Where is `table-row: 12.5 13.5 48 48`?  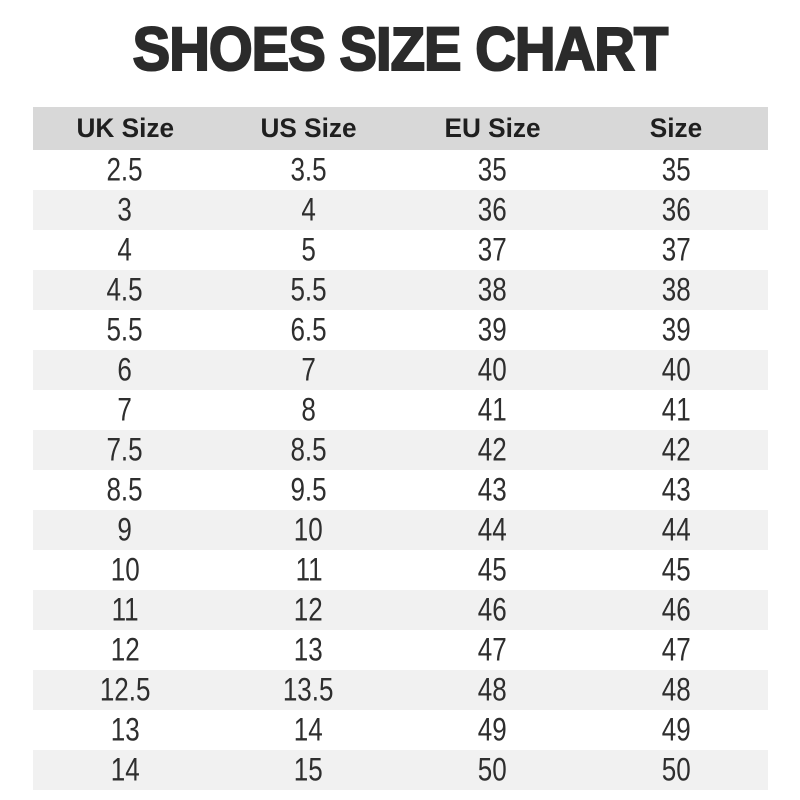 table-row: 12.5 13.5 48 48 is located at coordinates (400, 690).